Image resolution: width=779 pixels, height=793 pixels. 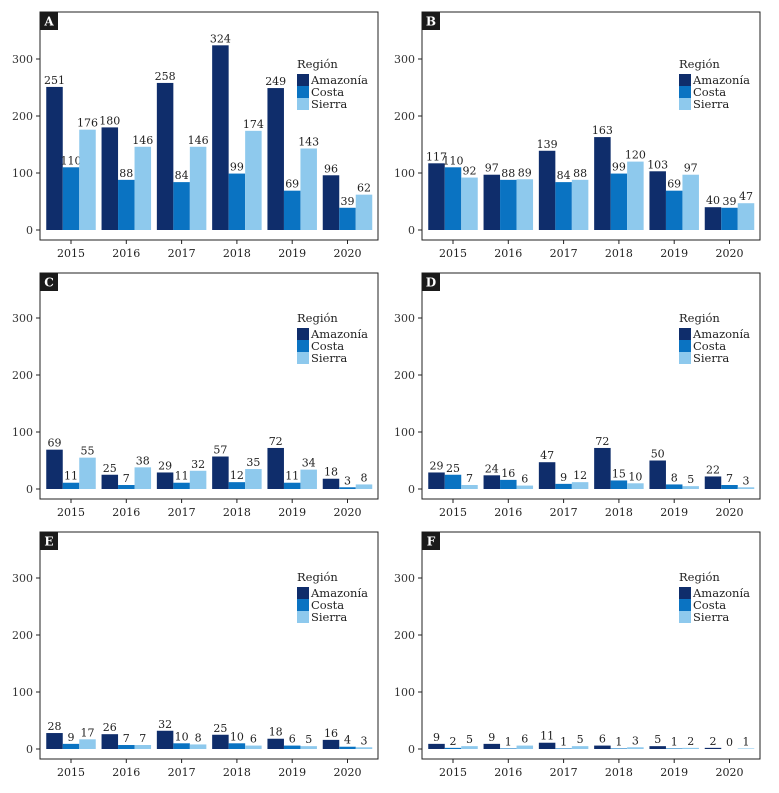 What do you see at coordinates (437, 465) in the screenshot?
I see `bar-value-label: 29` at bounding box center [437, 465].